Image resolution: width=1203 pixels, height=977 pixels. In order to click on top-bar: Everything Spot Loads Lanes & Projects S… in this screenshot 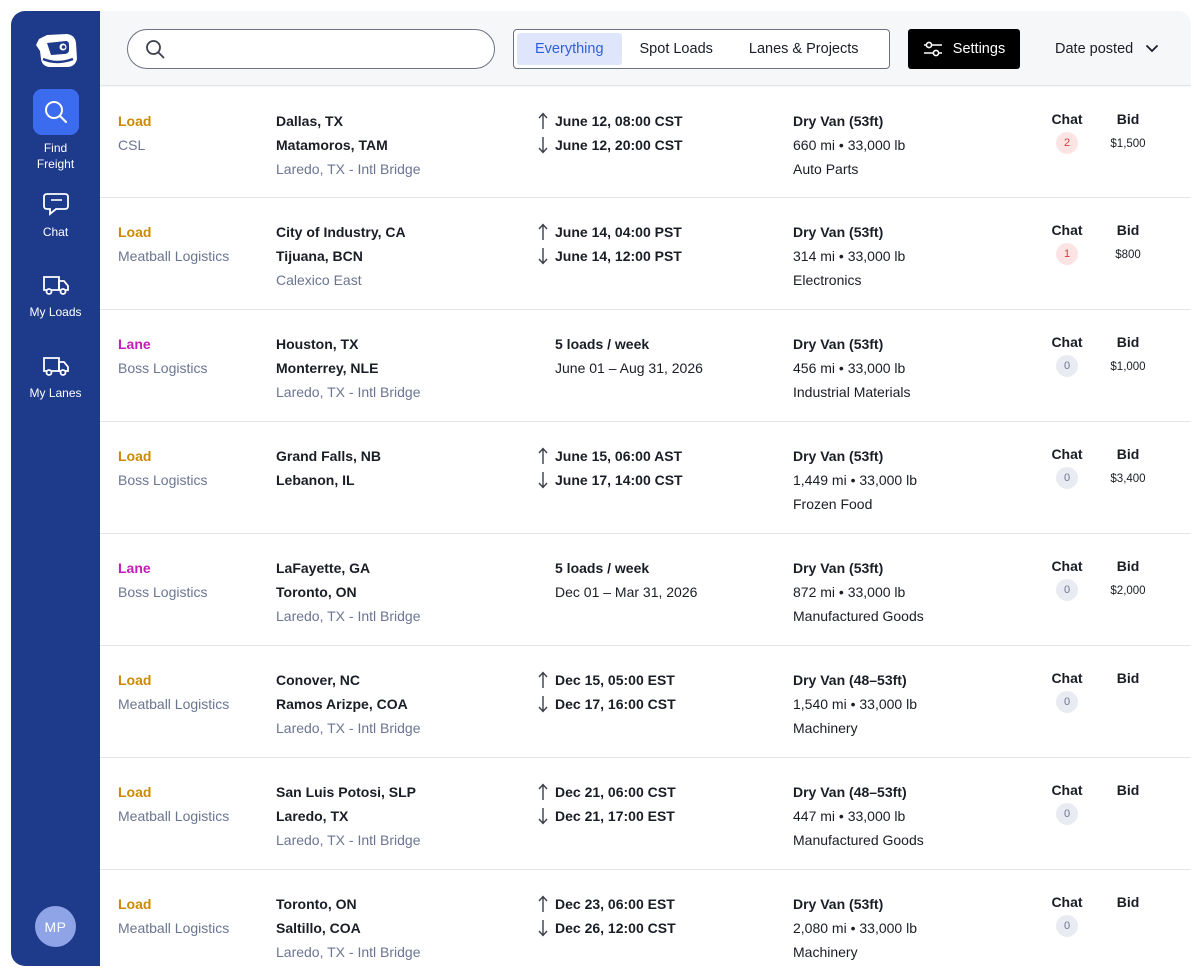, I will do `click(645, 48)`.